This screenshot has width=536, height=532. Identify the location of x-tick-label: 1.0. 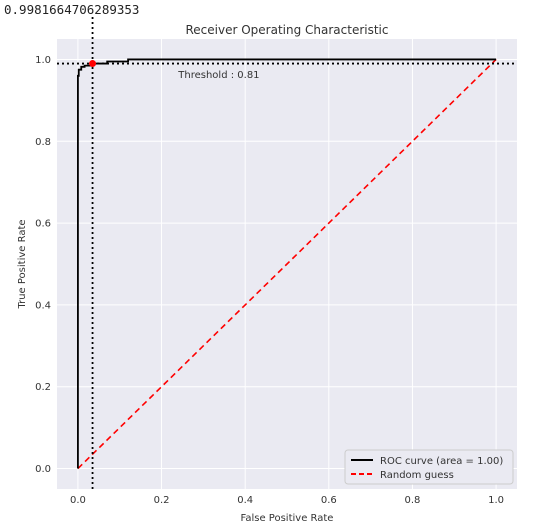
(496, 500).